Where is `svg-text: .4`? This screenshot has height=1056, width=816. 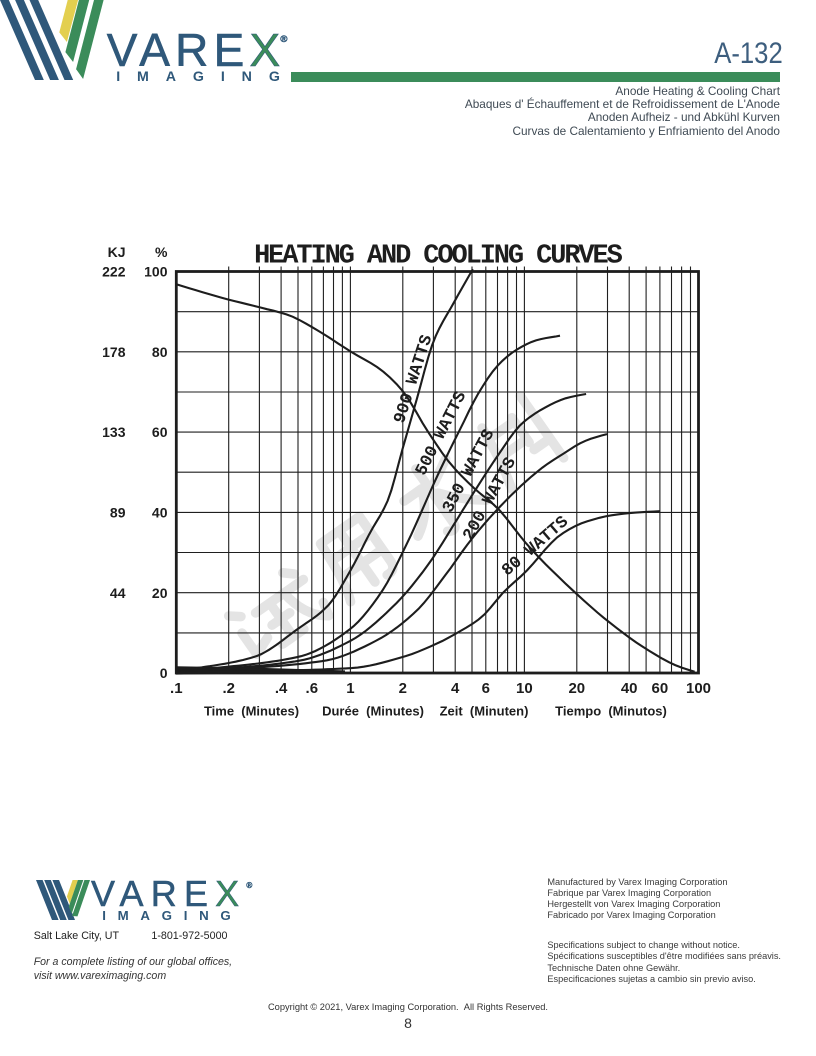 svg-text: .4 is located at coordinates (281, 688).